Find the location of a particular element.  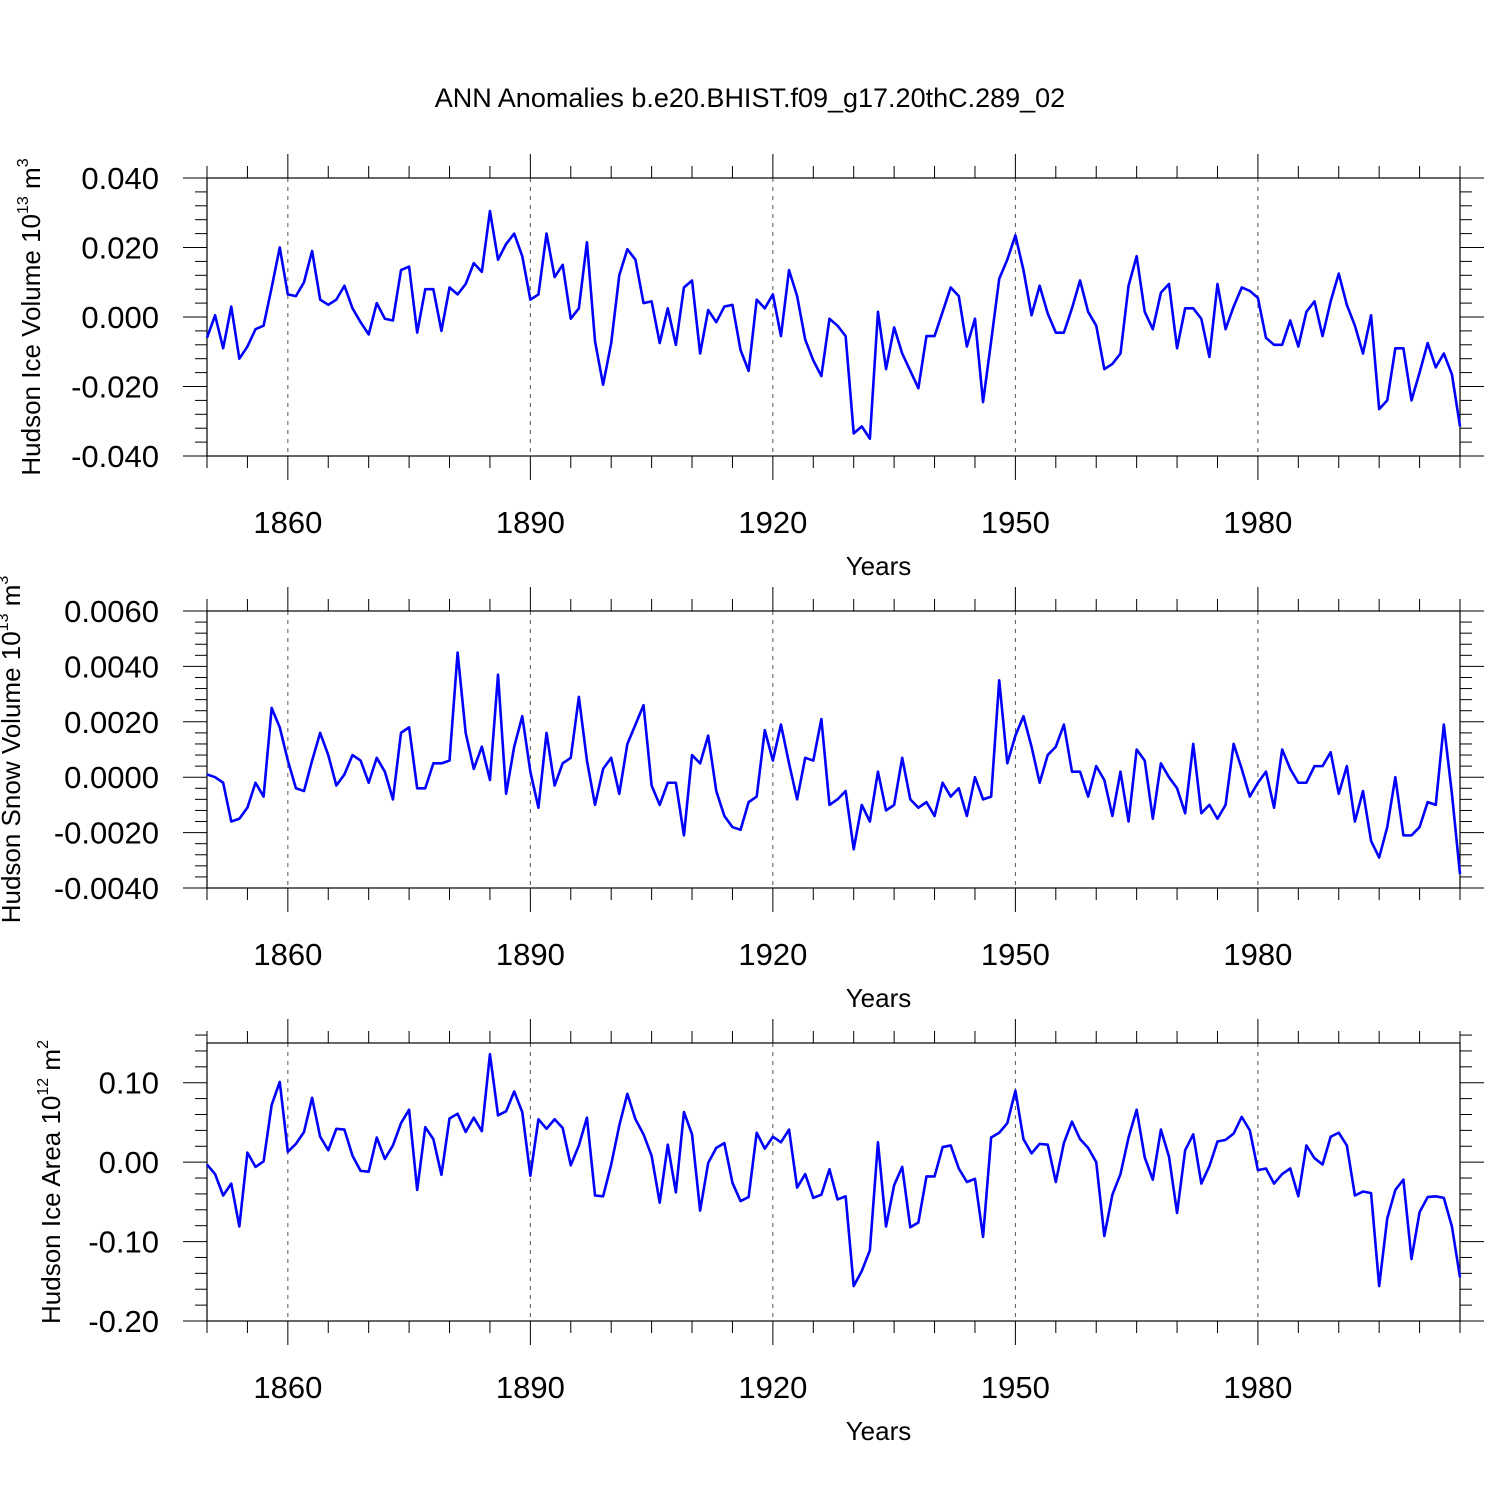

y-tick-label: 0.0020 is located at coordinates (111, 722).